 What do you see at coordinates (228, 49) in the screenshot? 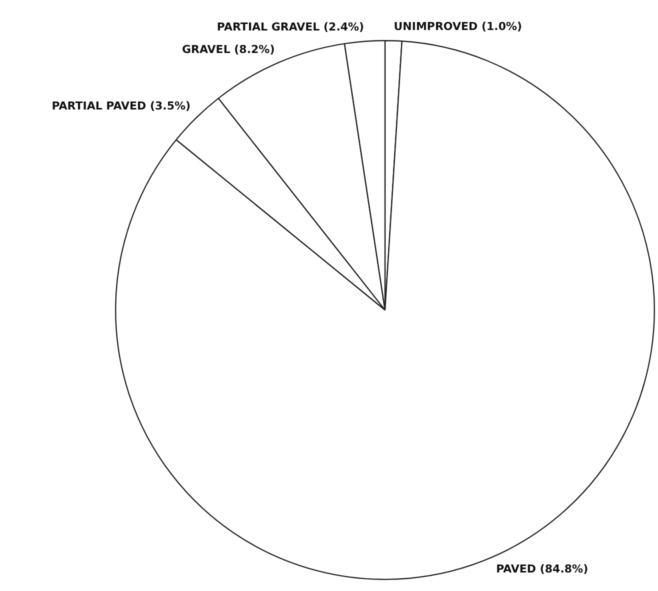
I see `slice-label: GRAVEL (8.2%)` at bounding box center [228, 49].